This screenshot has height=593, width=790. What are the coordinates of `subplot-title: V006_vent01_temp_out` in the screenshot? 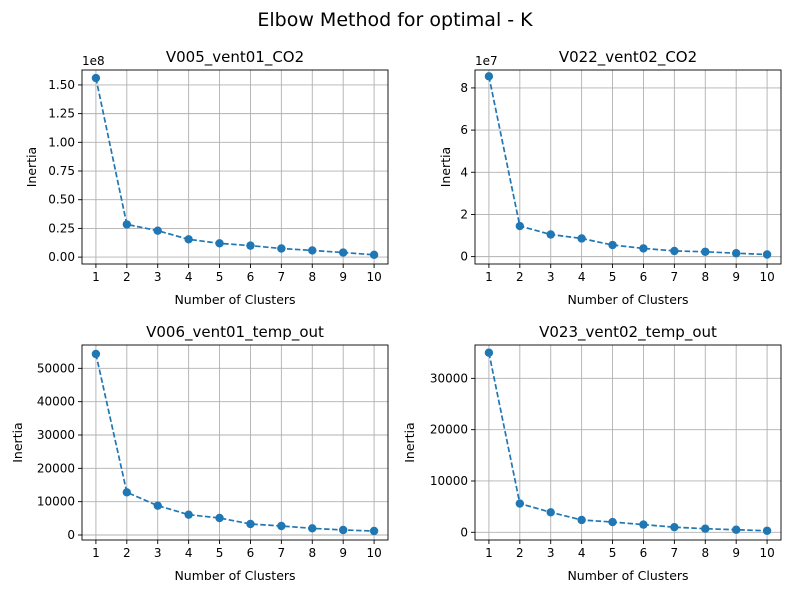 It's located at (235, 332).